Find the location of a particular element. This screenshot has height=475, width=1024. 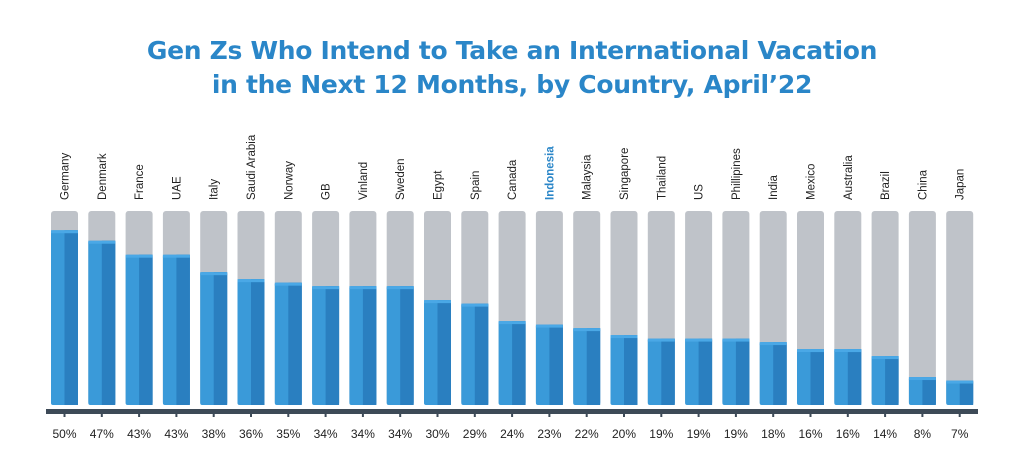

bar-group: France 43% is located at coordinates (139, 302).